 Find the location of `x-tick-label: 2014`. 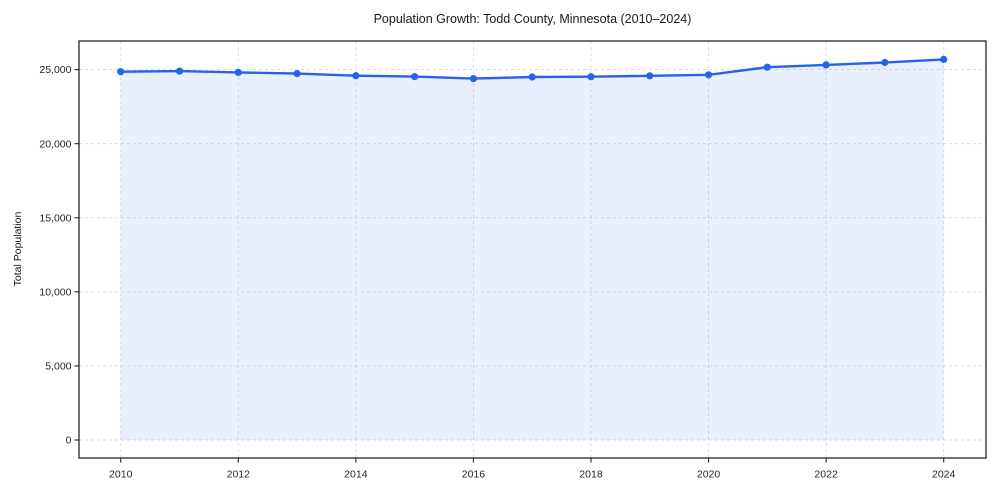

x-tick-label: 2014 is located at coordinates (356, 475).